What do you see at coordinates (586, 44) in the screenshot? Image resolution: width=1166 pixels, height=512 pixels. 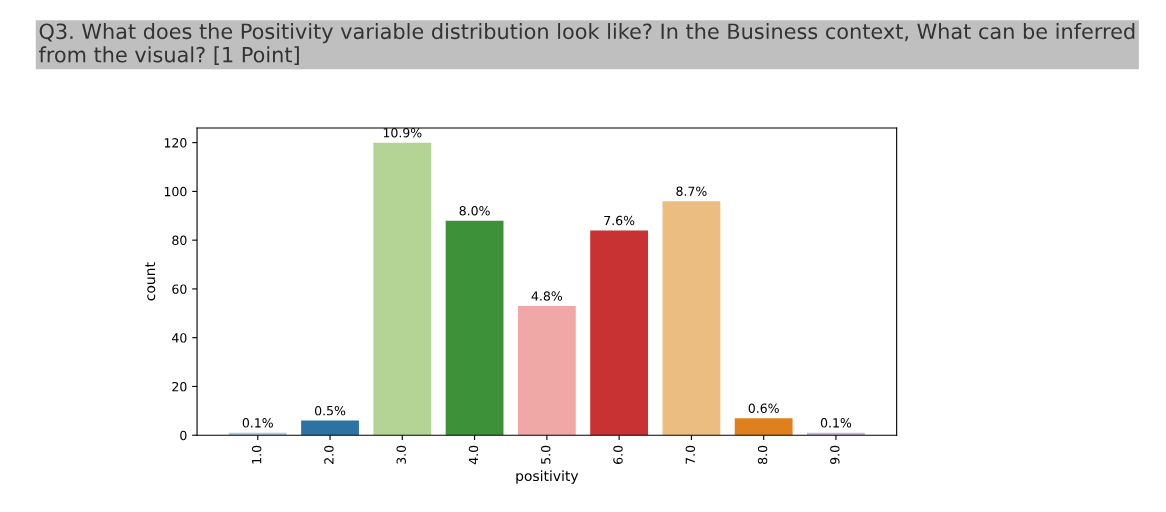 I see `chart-title: Q3. What does the Positivity variable distribution look like? In the Business context, What can be inferred from the visual? [1 Point]` at bounding box center [586, 44].